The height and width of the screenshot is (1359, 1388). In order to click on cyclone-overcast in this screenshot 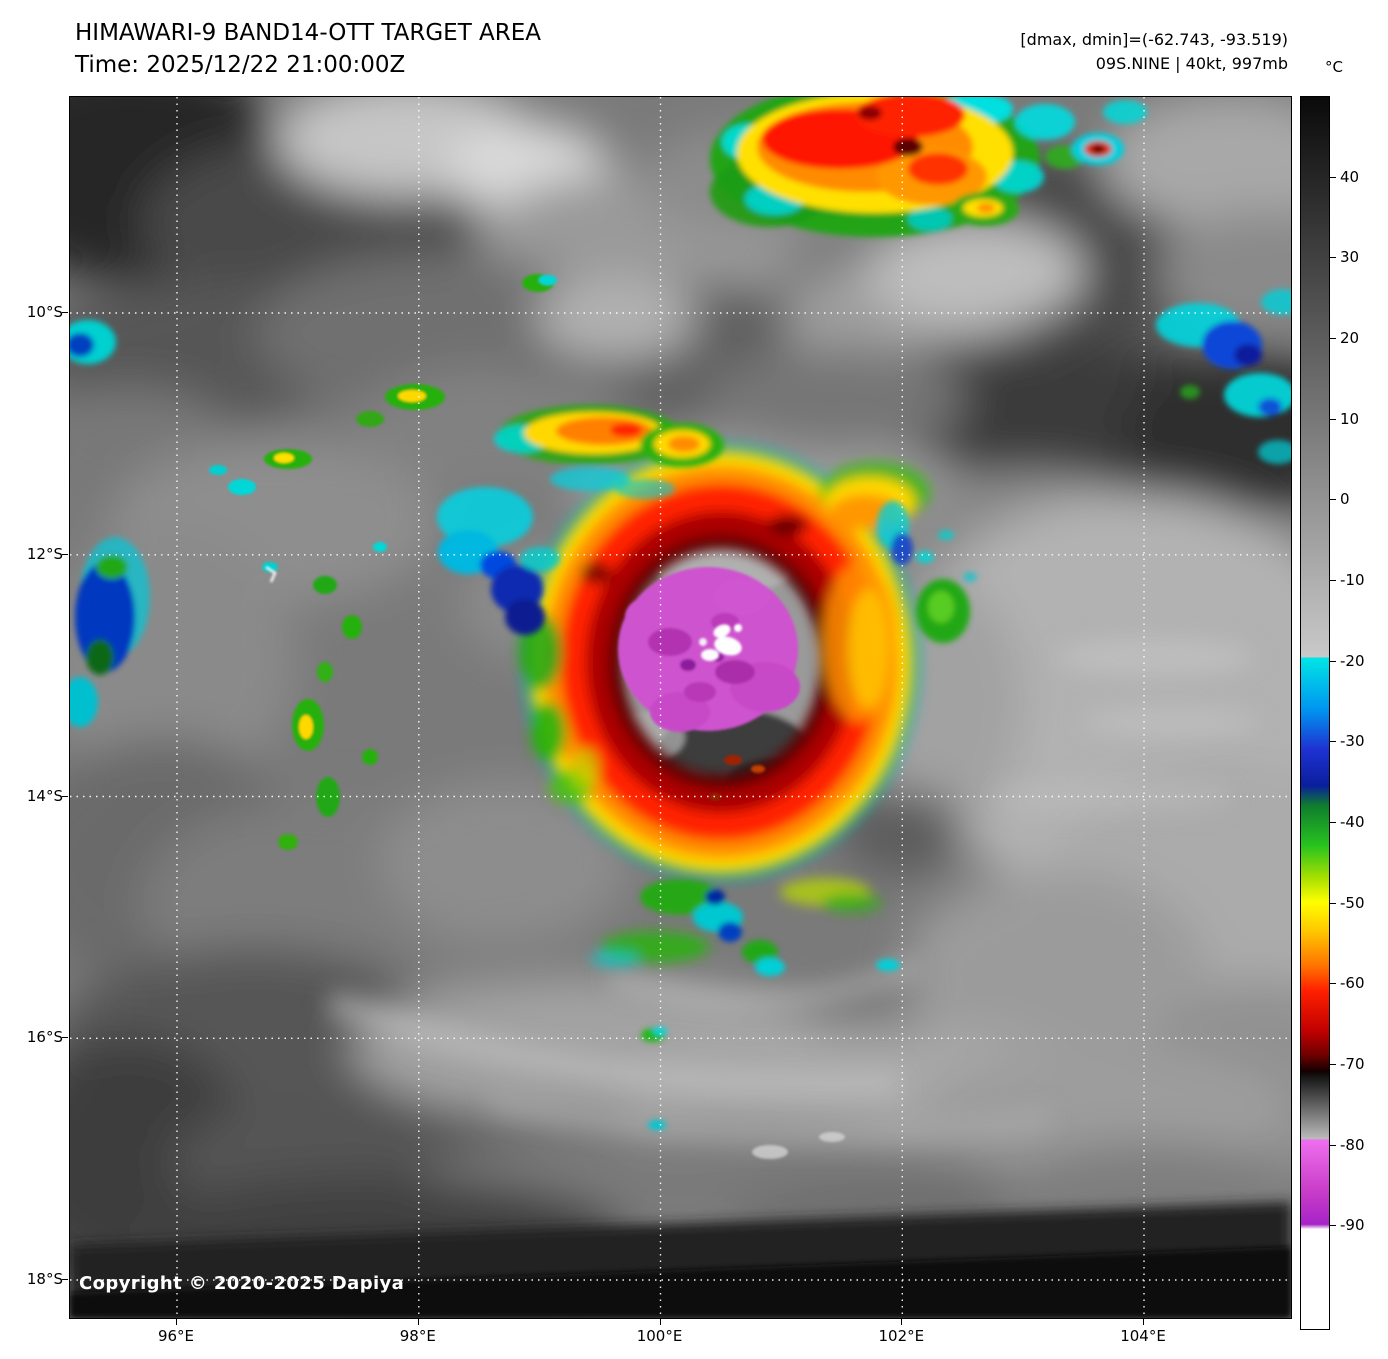, I will do `click(724, 704)`.